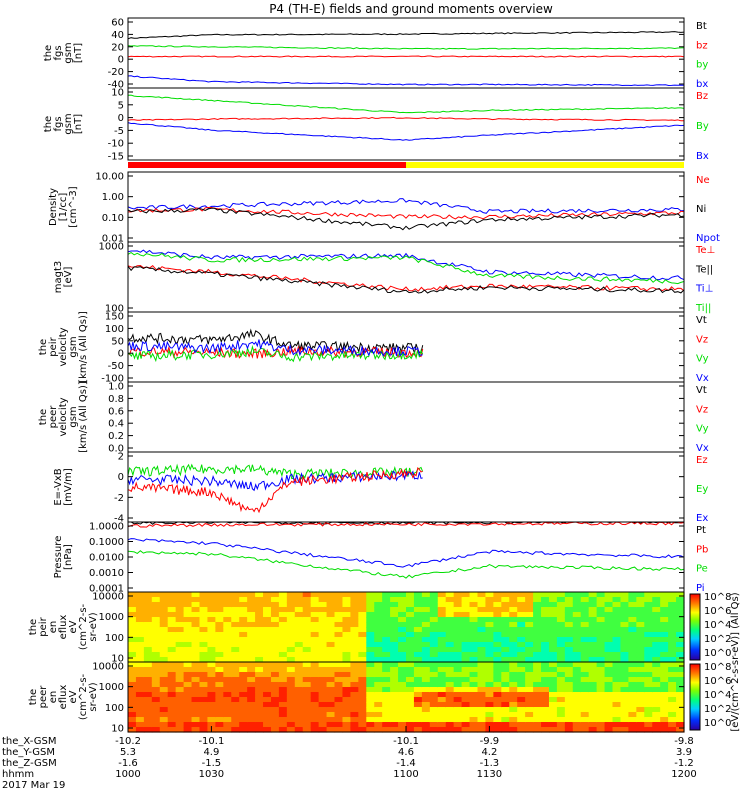 This screenshot has width=750, height=800. Describe the element at coordinates (119, 498) in the screenshot. I see `efield-ytick: -2` at that location.